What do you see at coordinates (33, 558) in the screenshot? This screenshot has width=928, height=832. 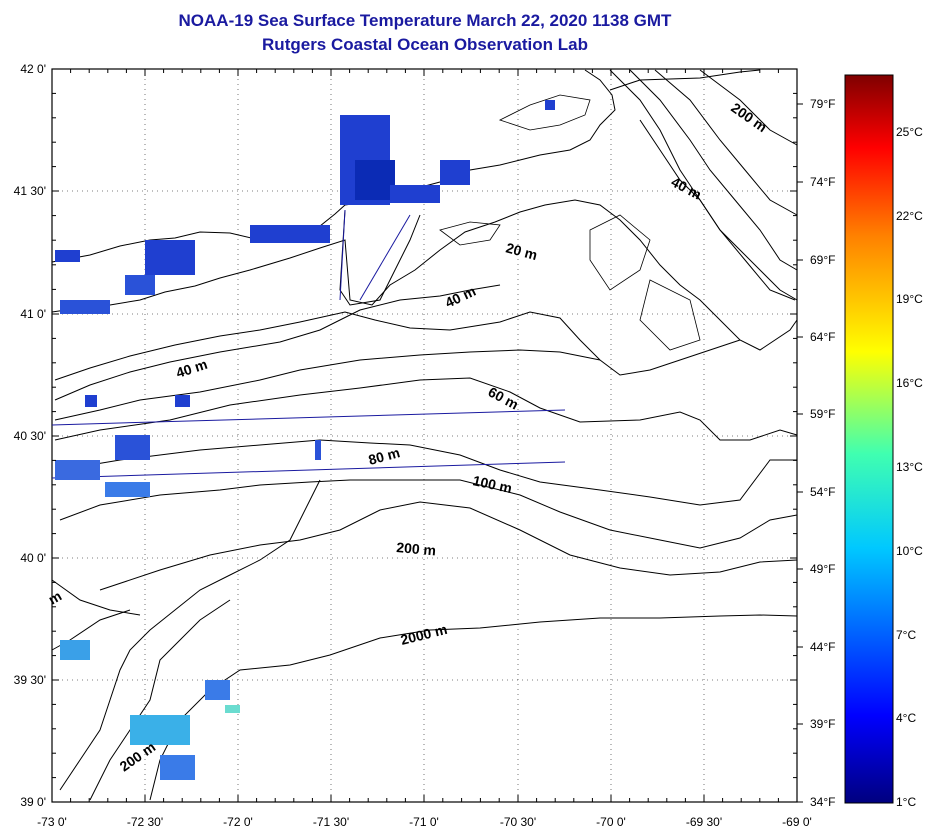 I see `latitude-label: 40 0'` at bounding box center [33, 558].